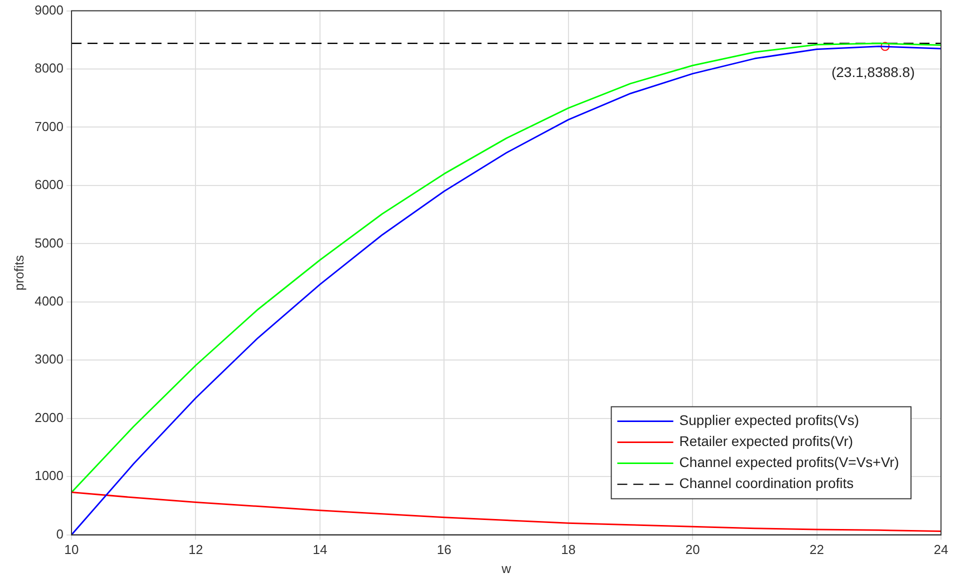 The height and width of the screenshot is (579, 957). I want to click on y-tick-label: 4000, so click(49, 300).